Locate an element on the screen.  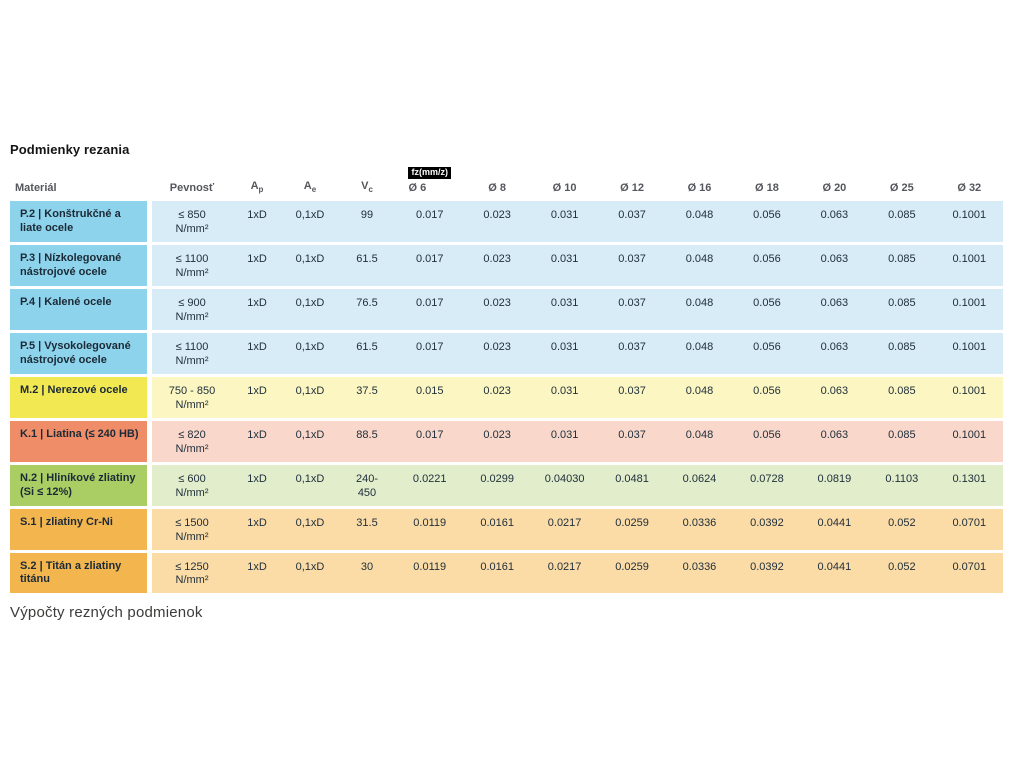
fz-cell-d4: 0.048 is located at coordinates (699, 434).